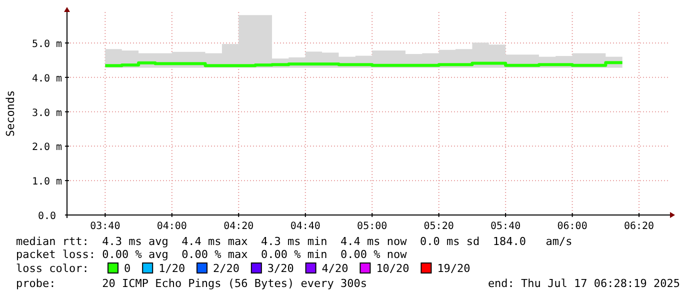 The width and height of the screenshot is (697, 297). What do you see at coordinates (226, 268) in the screenshot?
I see `legend-label: 2/20` at bounding box center [226, 268].